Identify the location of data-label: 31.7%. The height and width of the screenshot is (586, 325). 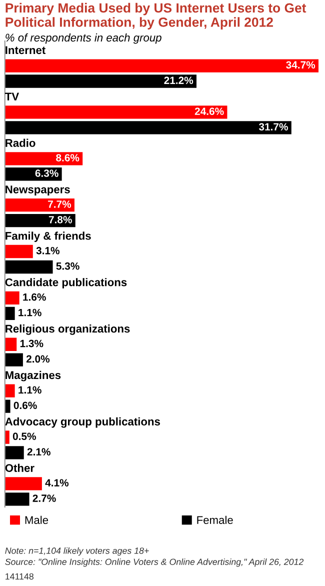
(273, 127).